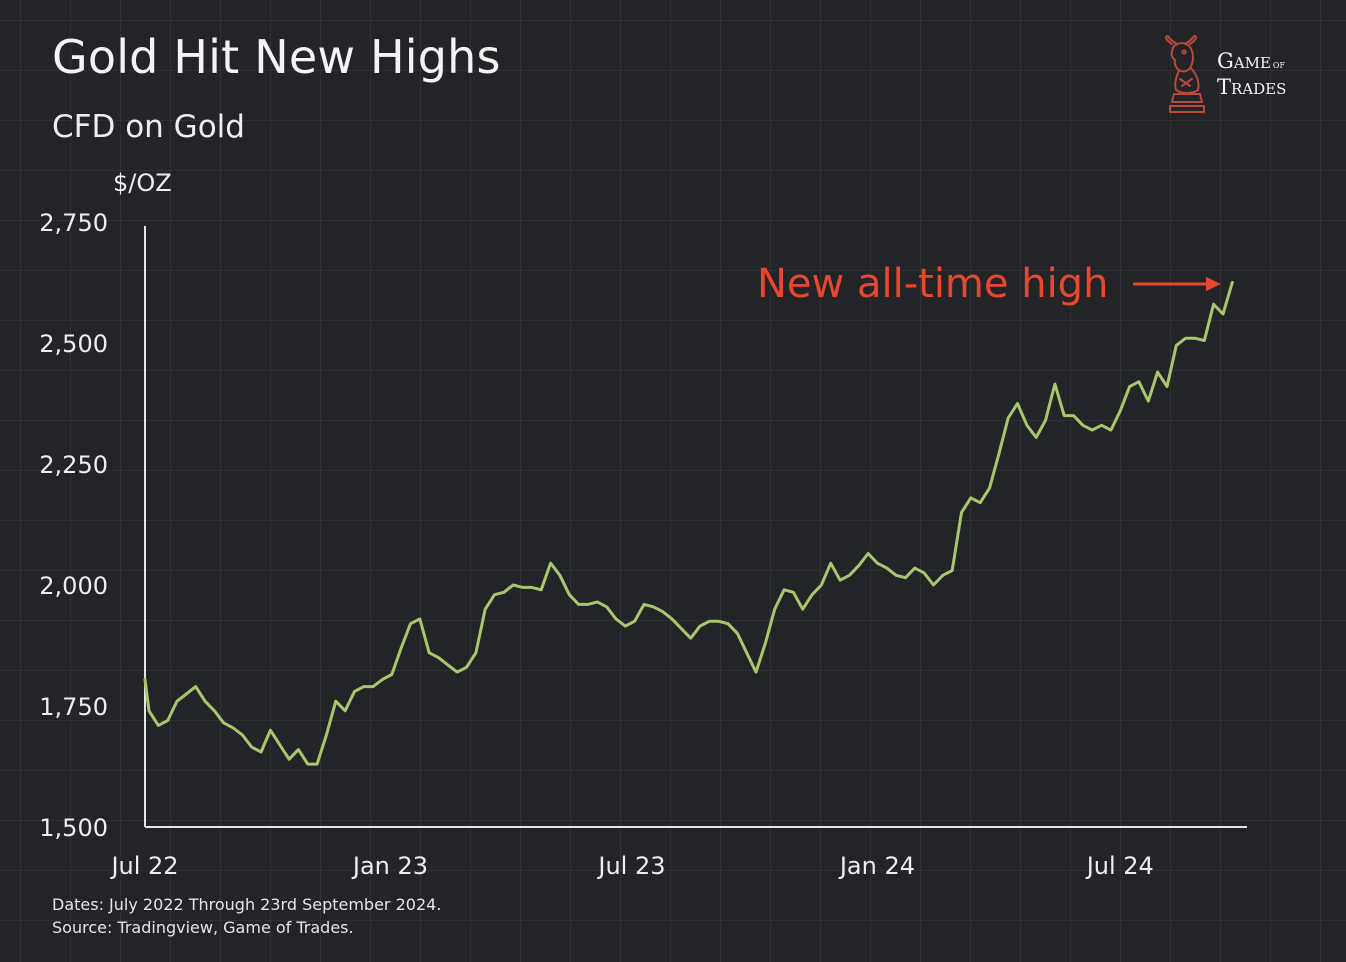  What do you see at coordinates (389, 866) in the screenshot?
I see `x-tick-label: Jan 23` at bounding box center [389, 866].